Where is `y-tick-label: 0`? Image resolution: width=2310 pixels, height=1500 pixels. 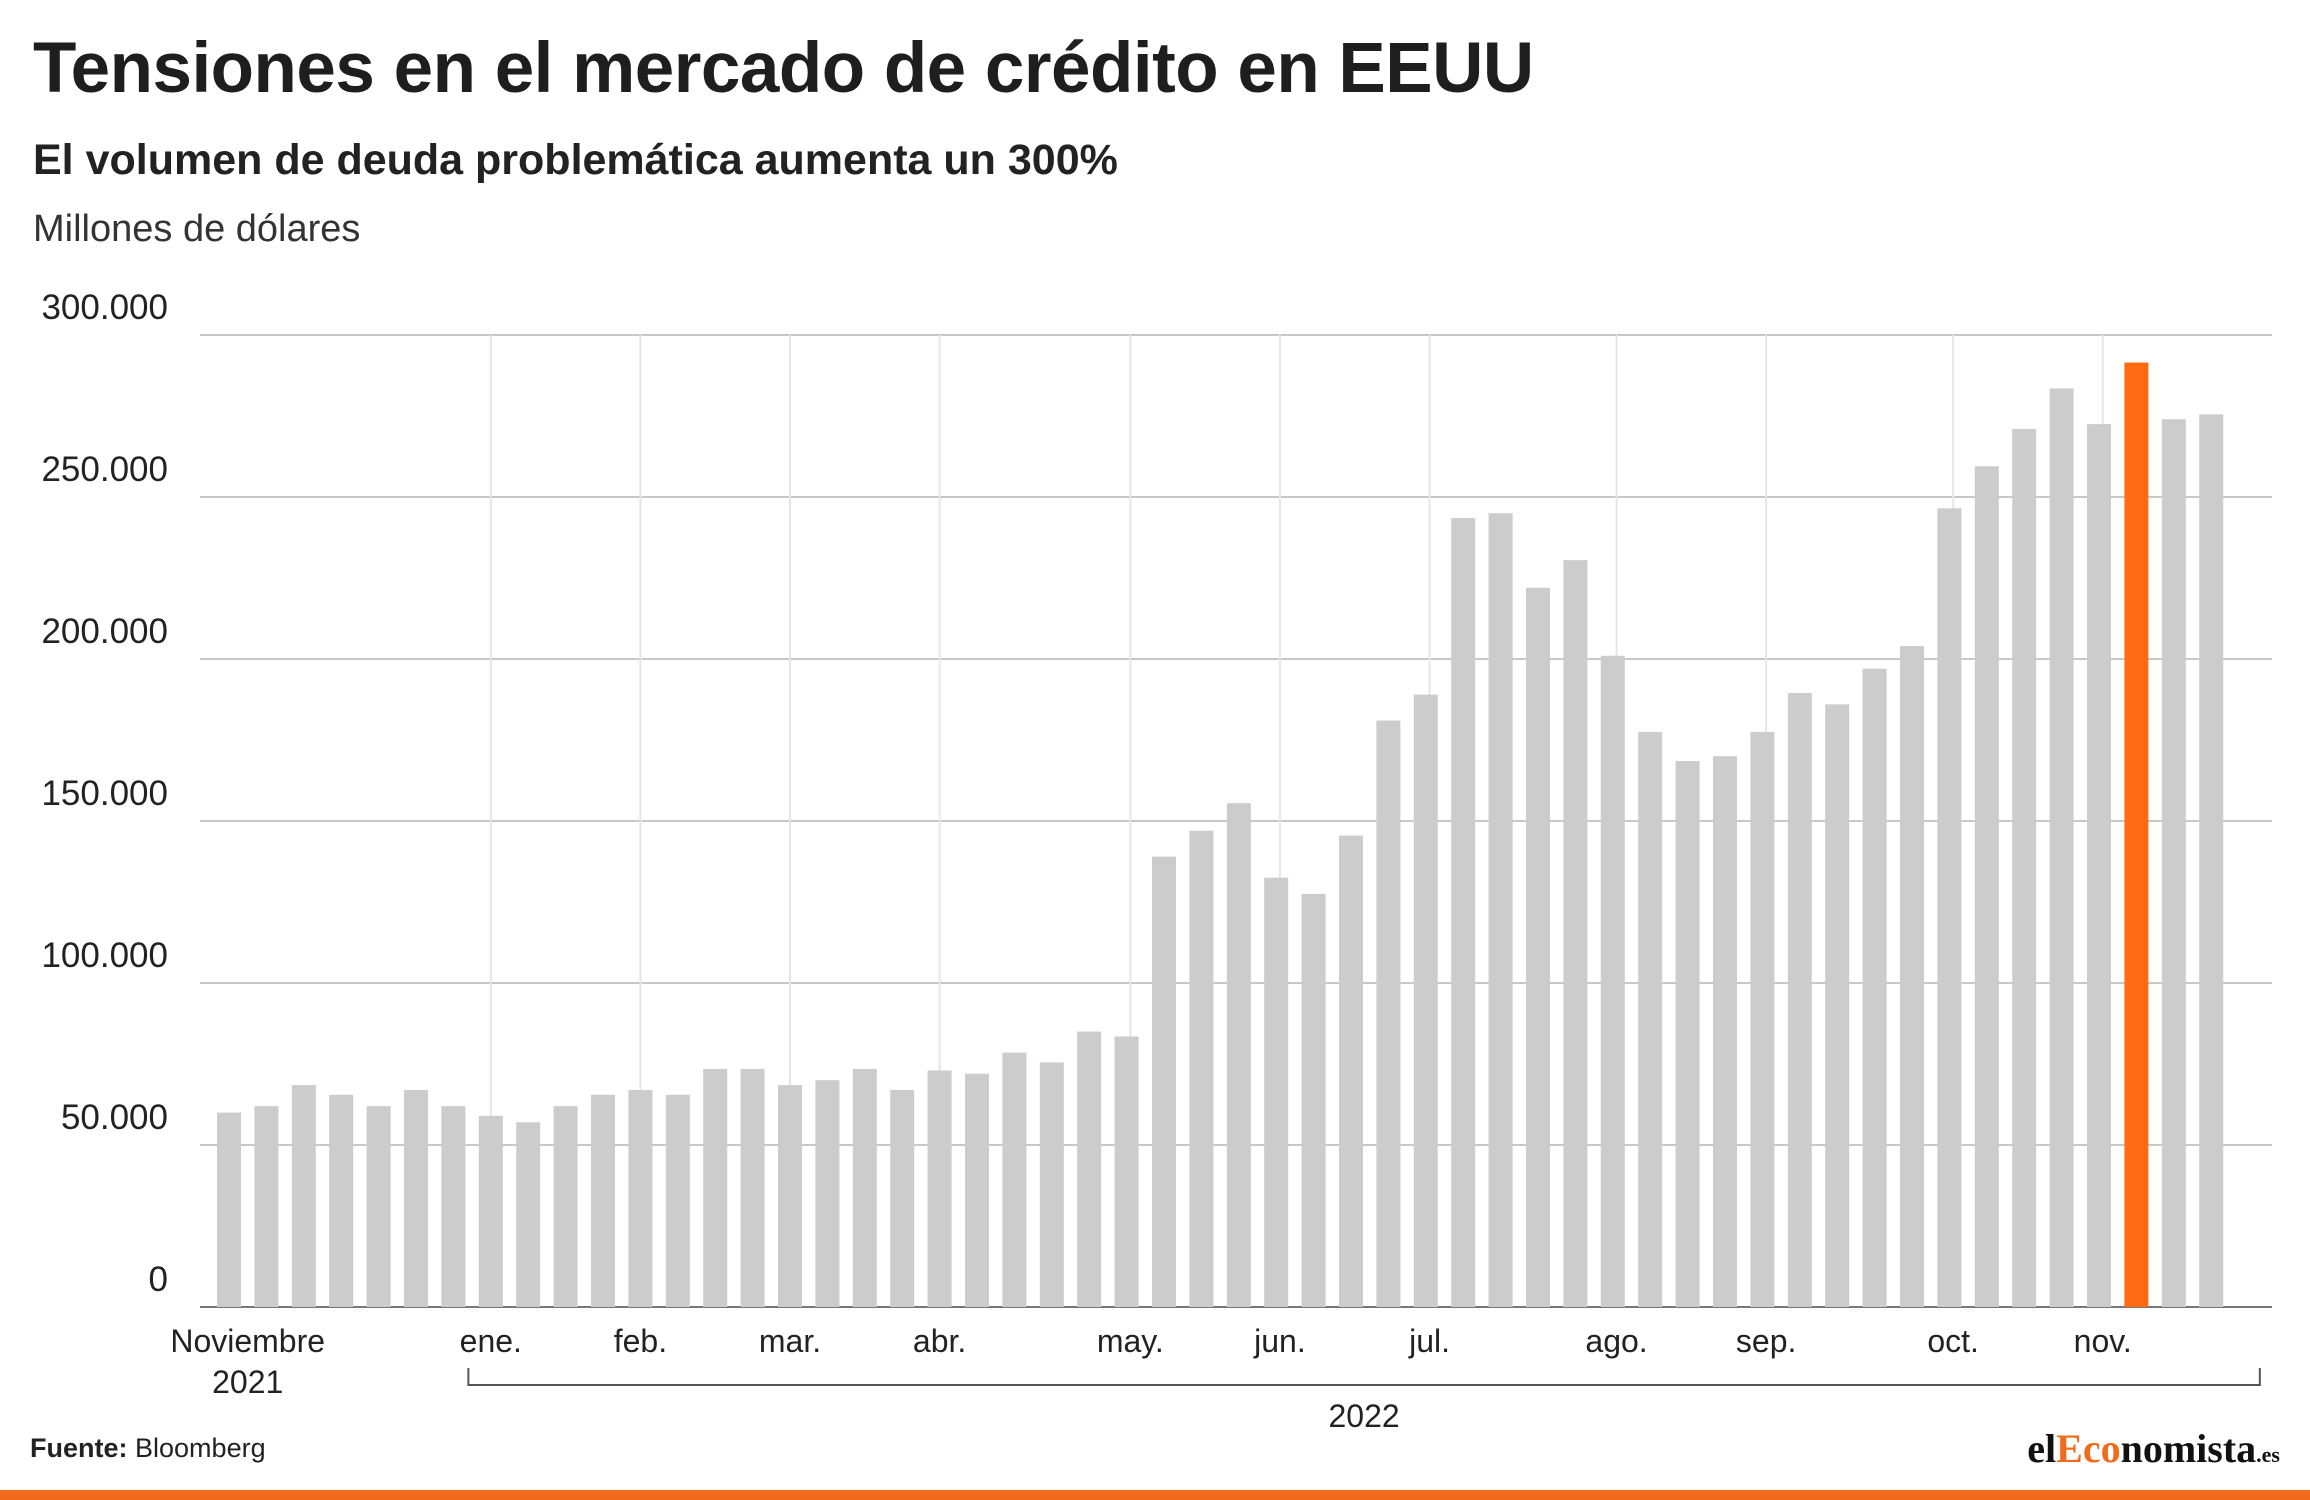
y-tick-label: 0 is located at coordinates (158, 1279).